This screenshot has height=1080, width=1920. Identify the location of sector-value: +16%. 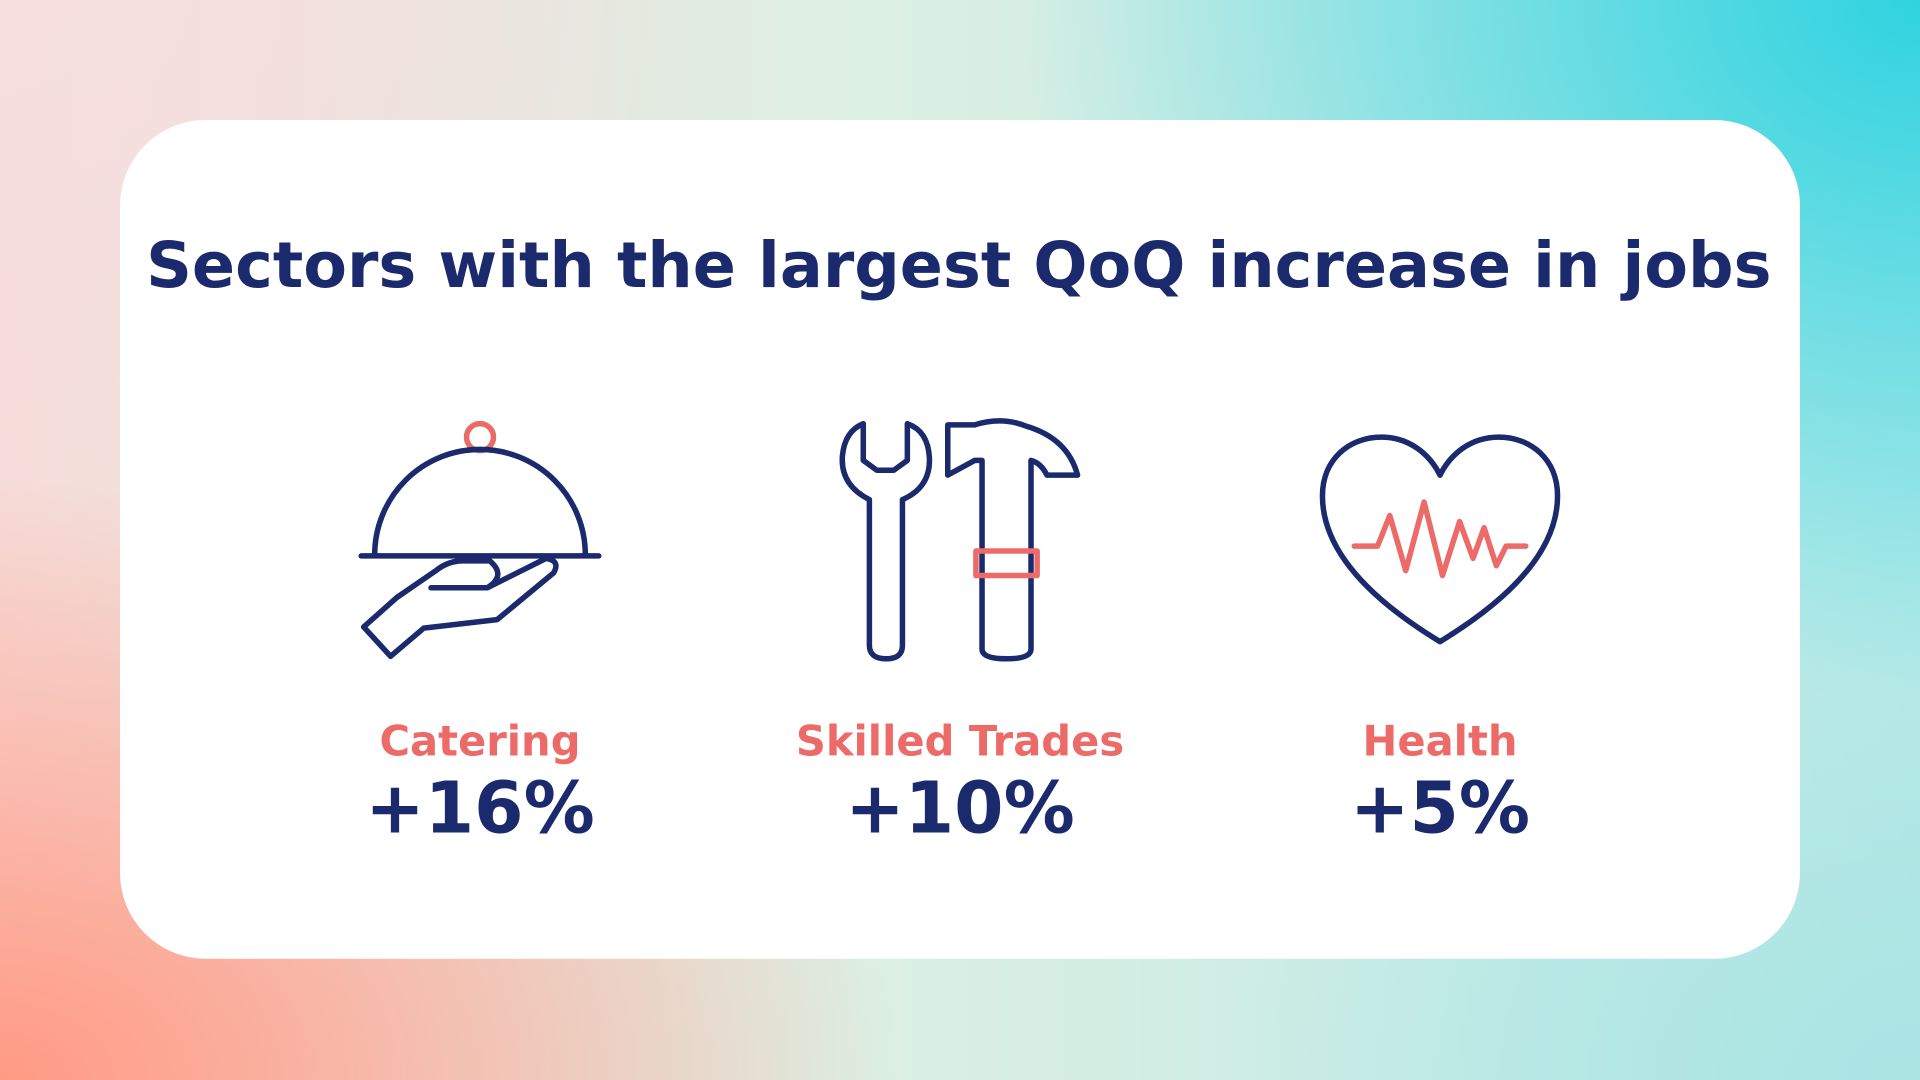
(479, 808).